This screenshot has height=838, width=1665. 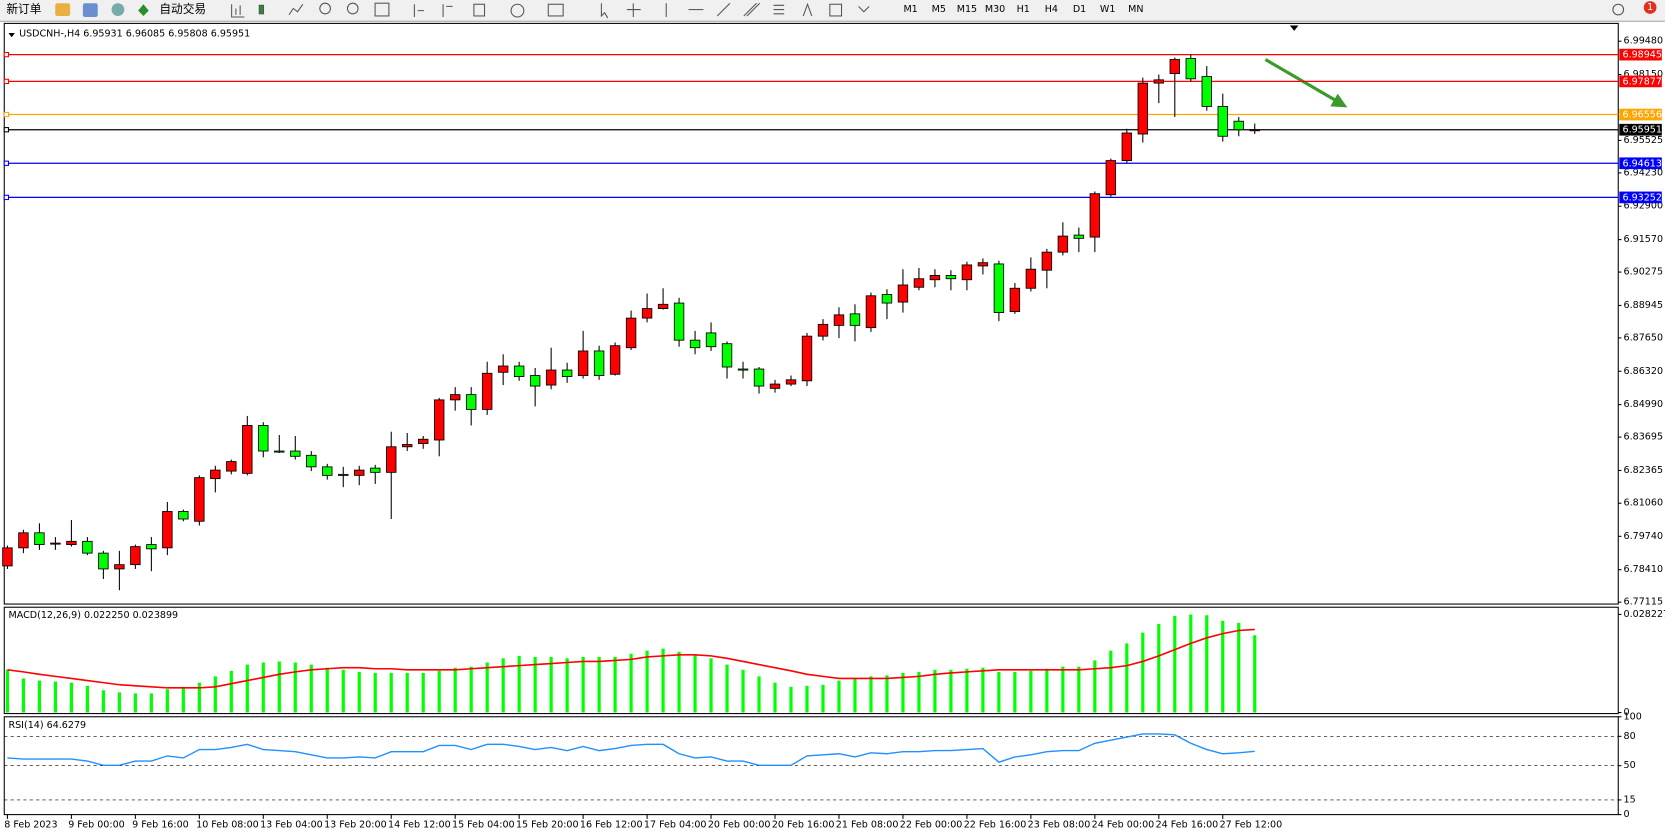 What do you see at coordinates (864, 9) in the screenshot?
I see `arrows-icon` at bounding box center [864, 9].